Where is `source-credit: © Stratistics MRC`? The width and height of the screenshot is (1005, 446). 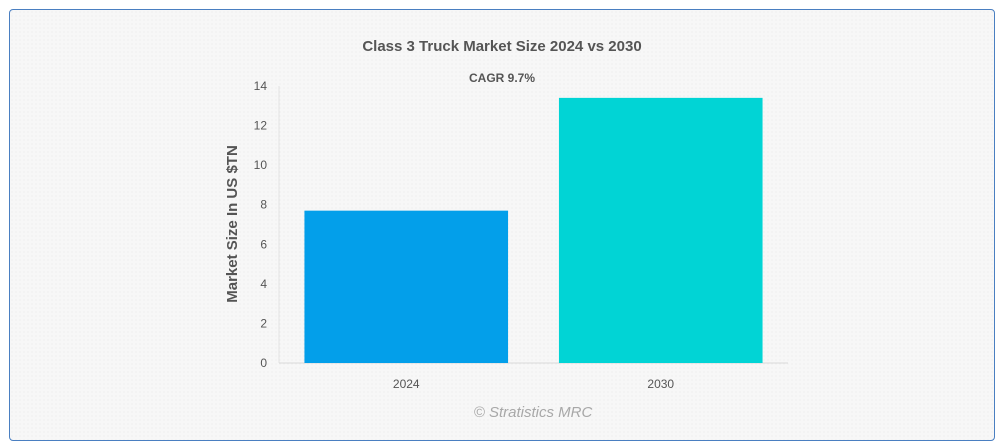 source-credit: © Stratistics MRC is located at coordinates (533, 412).